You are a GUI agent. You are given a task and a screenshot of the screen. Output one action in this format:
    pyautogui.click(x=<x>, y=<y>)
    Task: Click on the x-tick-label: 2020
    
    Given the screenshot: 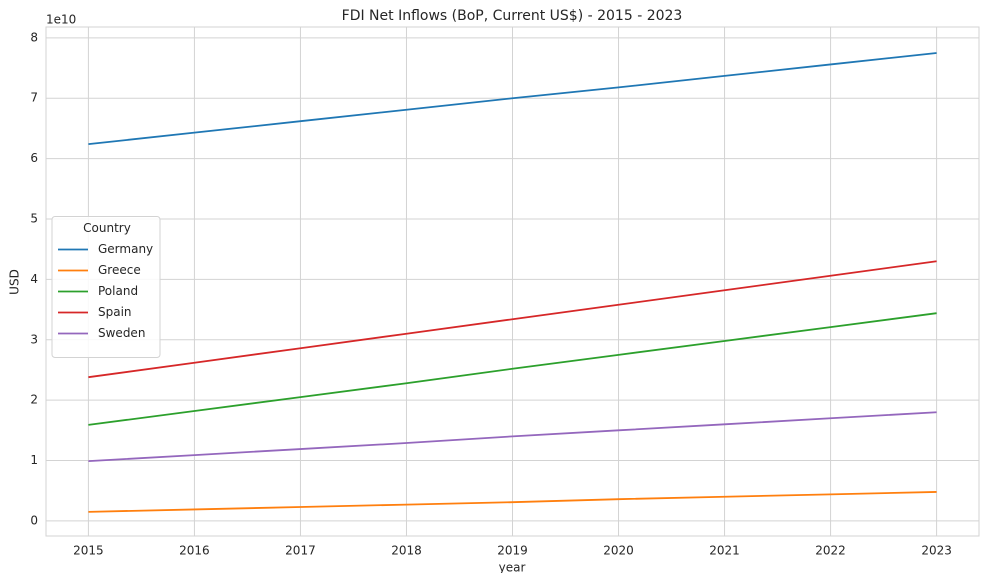 What is the action you would take?
    pyautogui.click(x=618, y=551)
    